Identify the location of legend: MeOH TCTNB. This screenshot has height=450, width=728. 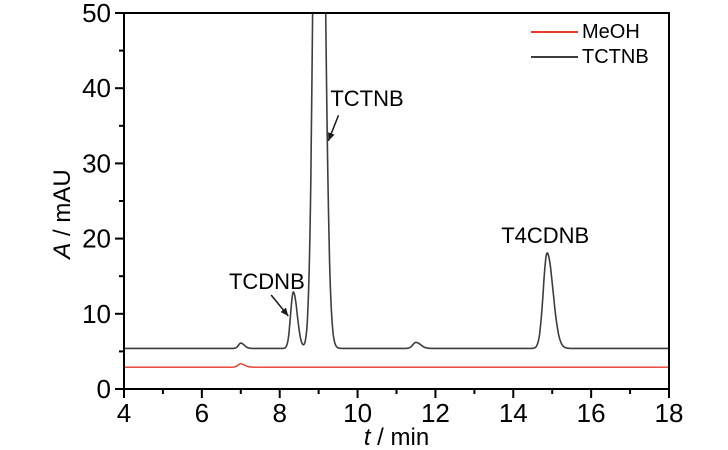
(590, 44).